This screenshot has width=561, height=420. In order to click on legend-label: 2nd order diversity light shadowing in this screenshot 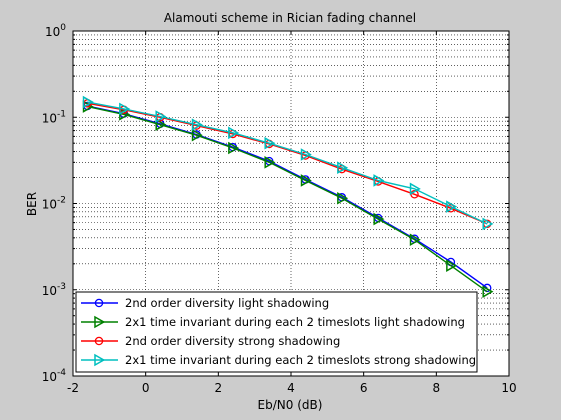, I will do `click(227, 303)`.